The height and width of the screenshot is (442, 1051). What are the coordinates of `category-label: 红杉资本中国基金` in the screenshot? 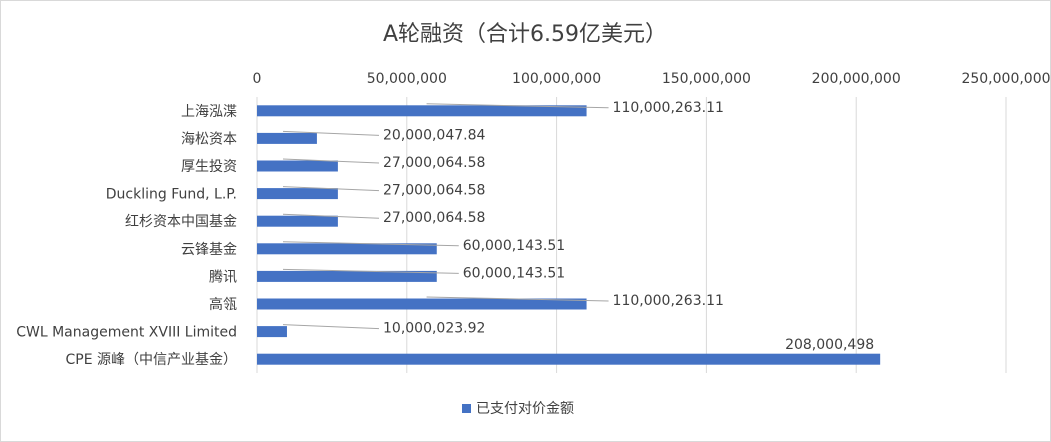 It's located at (181, 221).